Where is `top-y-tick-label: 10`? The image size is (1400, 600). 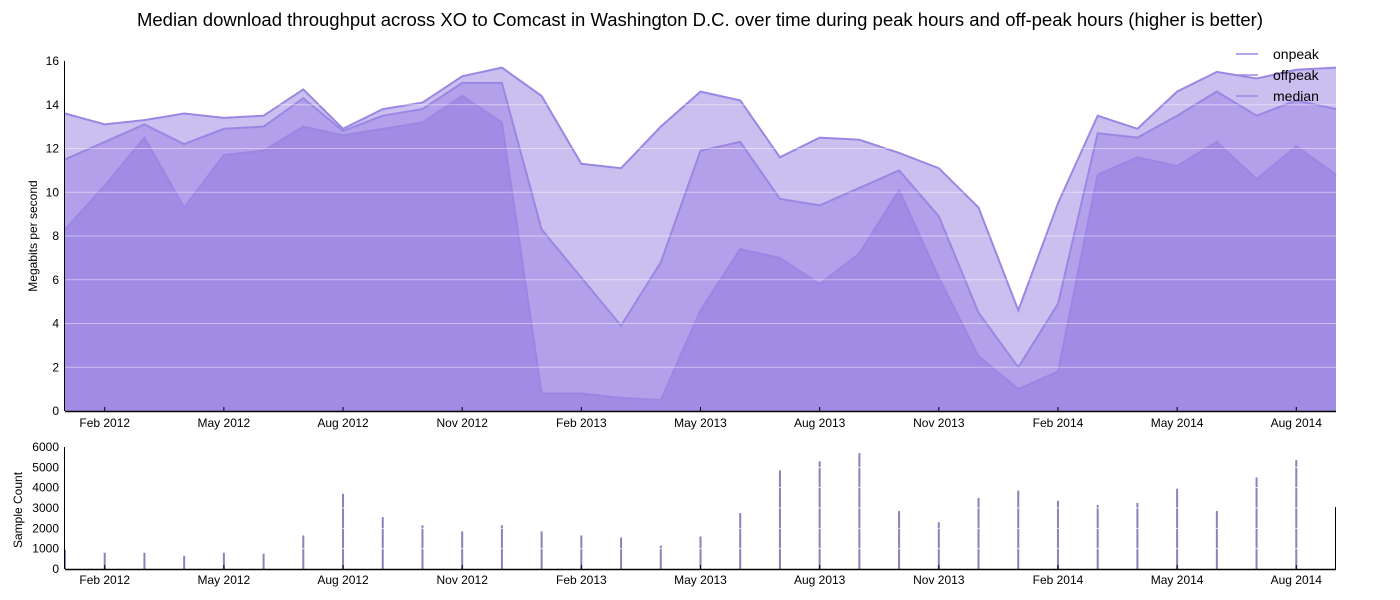
top-y-tick-label: 10 is located at coordinates (53, 192).